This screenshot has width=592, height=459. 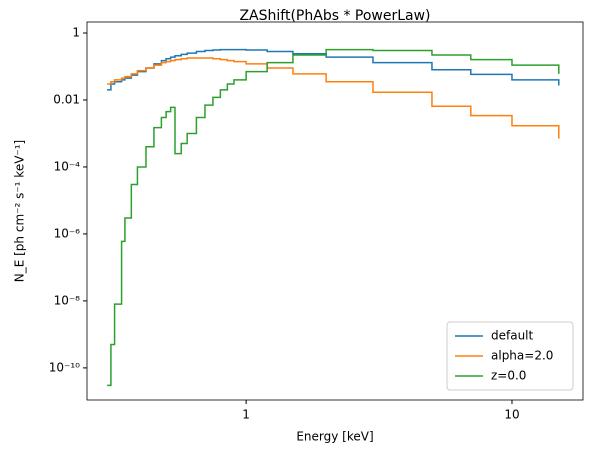 What do you see at coordinates (66, 99) in the screenshot?
I see `y-tick-label: 0.01` at bounding box center [66, 99].